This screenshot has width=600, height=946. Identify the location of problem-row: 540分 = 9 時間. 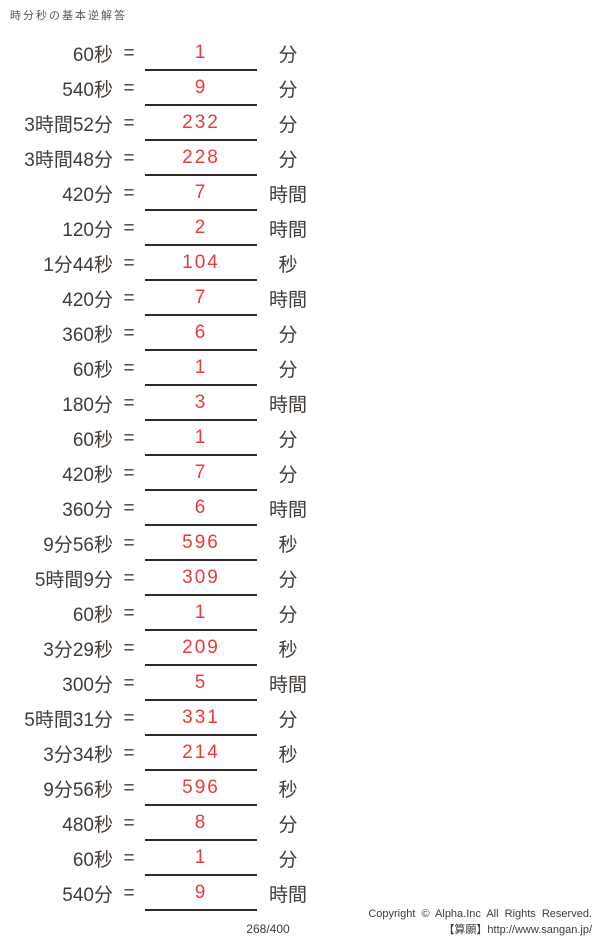
(159, 893).